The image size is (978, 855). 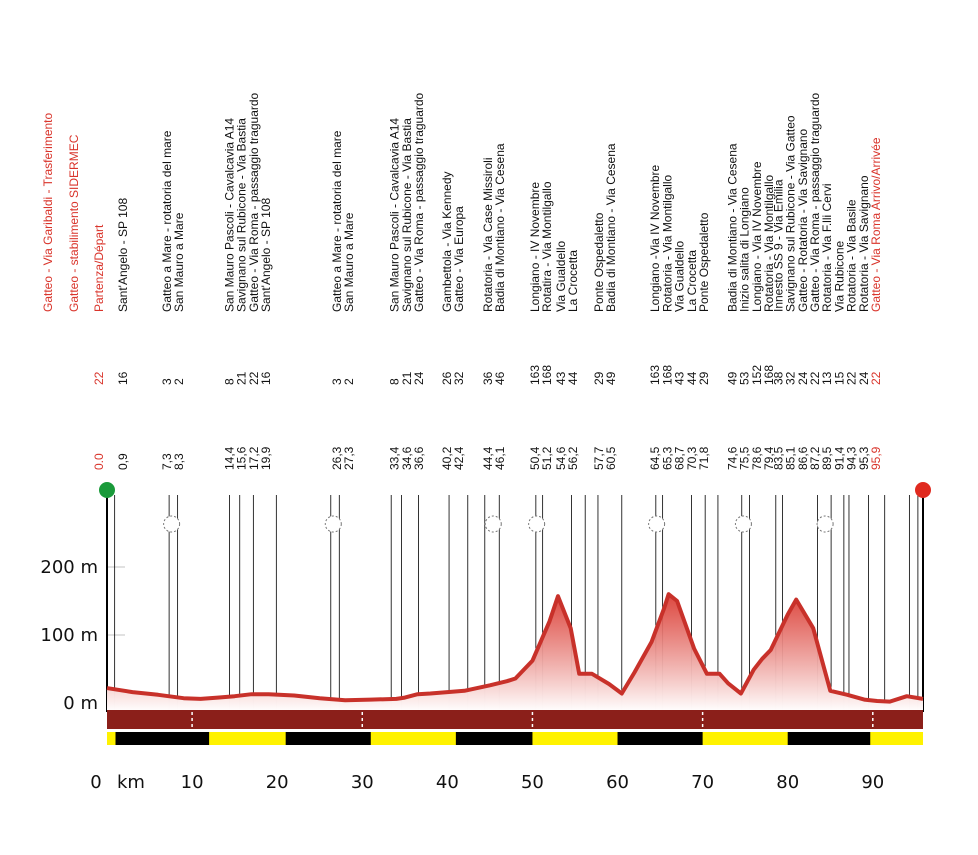 I want to click on waypoint-km-5-1: 34,6, so click(x=407, y=458).